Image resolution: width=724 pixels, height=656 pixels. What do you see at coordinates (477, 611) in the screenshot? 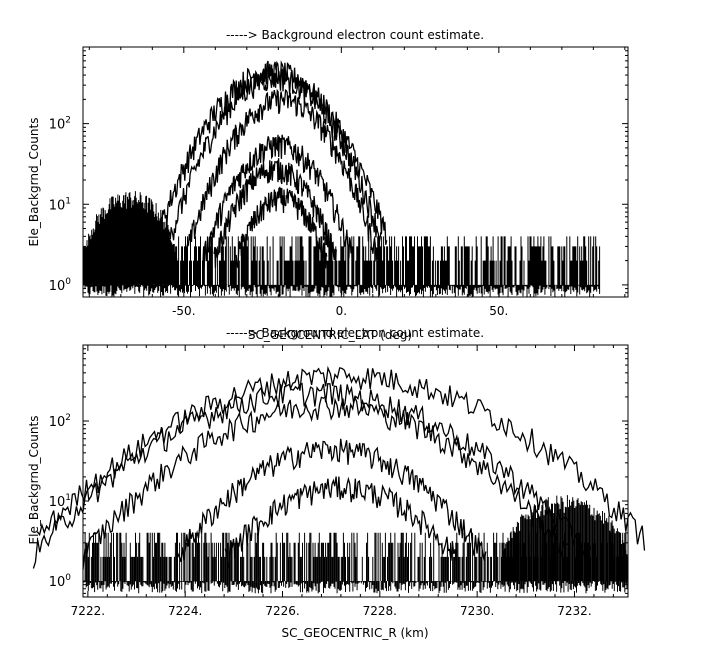
I see `x-tick-label: 7230.` at bounding box center [477, 611].